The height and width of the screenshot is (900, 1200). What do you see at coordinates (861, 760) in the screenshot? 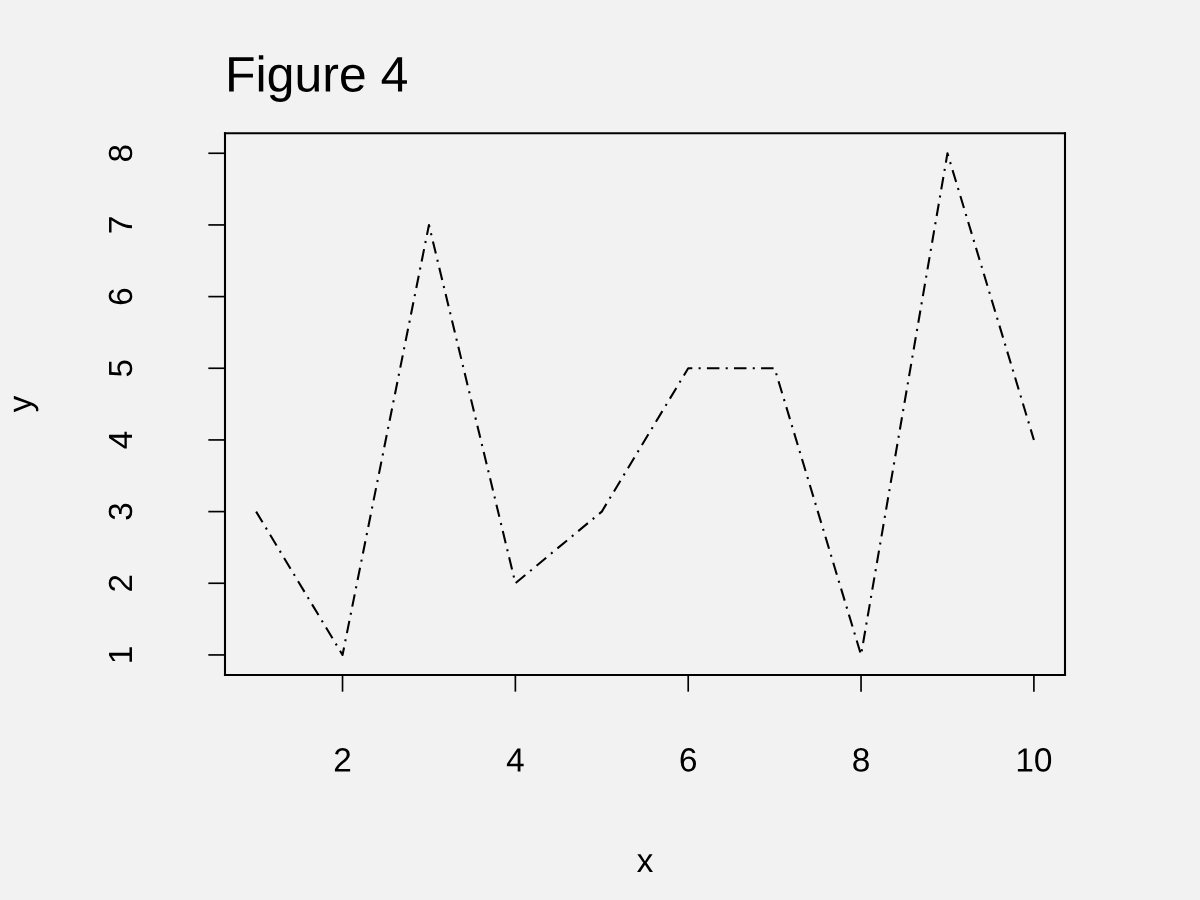
I see `x-tick-label: 8` at bounding box center [861, 760].